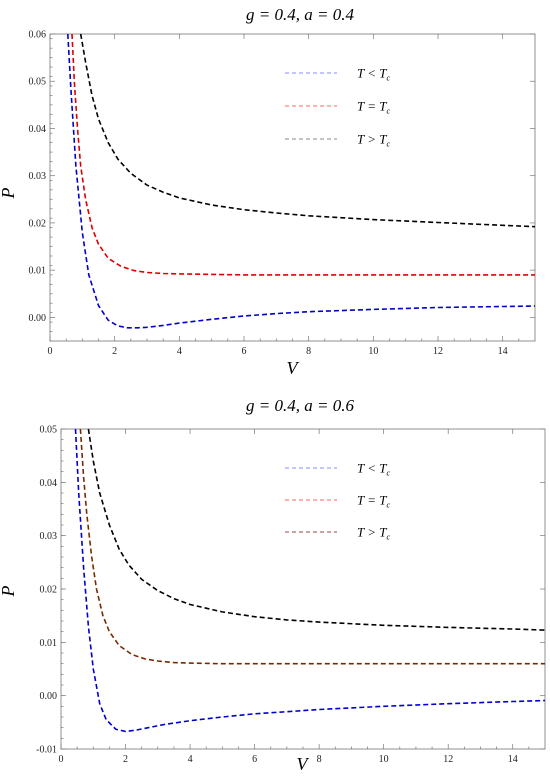 The height and width of the screenshot is (778, 550). I want to click on y-tick-label: 0.06, so click(38, 35).